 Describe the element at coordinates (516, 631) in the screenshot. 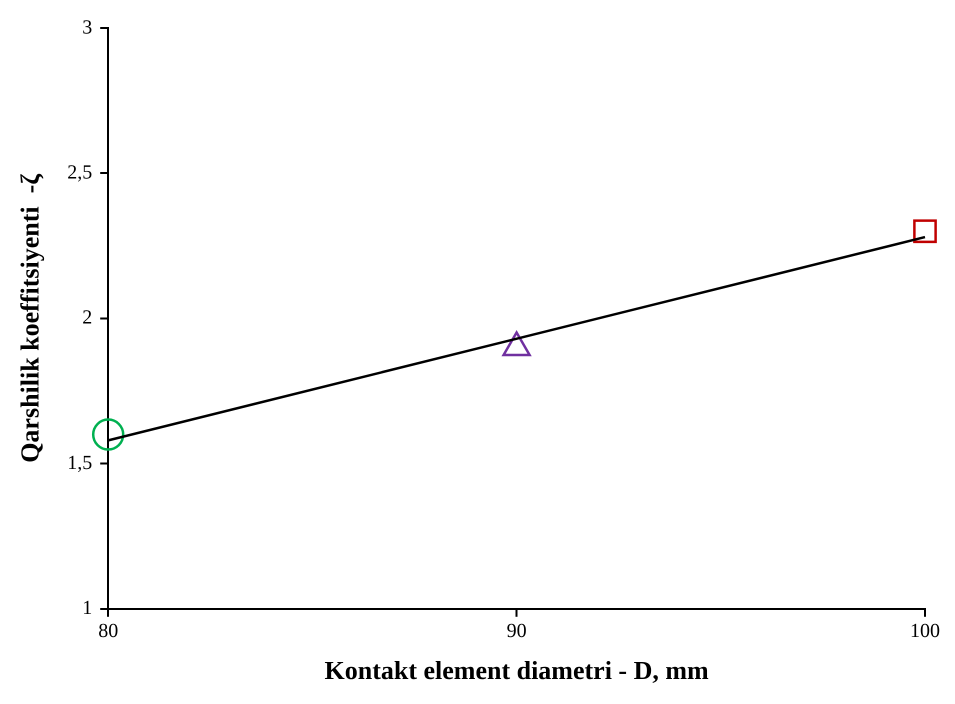

I see `x-tick-label: 90` at that location.